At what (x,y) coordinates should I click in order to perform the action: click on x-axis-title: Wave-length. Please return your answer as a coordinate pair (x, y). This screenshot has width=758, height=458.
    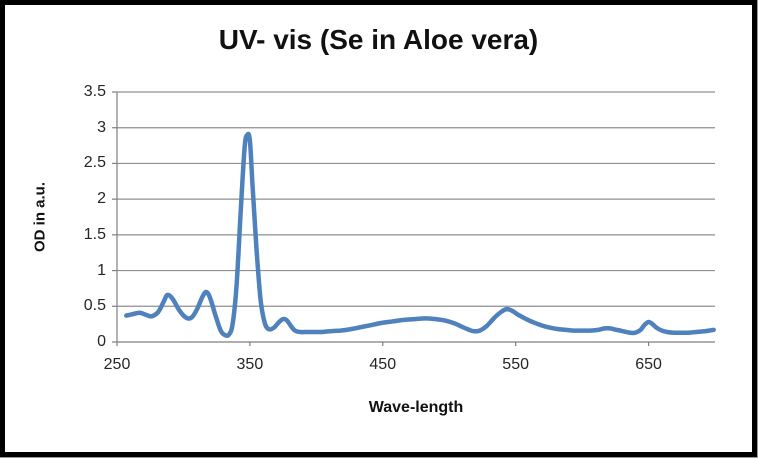
    Looking at the image, I should click on (416, 407).